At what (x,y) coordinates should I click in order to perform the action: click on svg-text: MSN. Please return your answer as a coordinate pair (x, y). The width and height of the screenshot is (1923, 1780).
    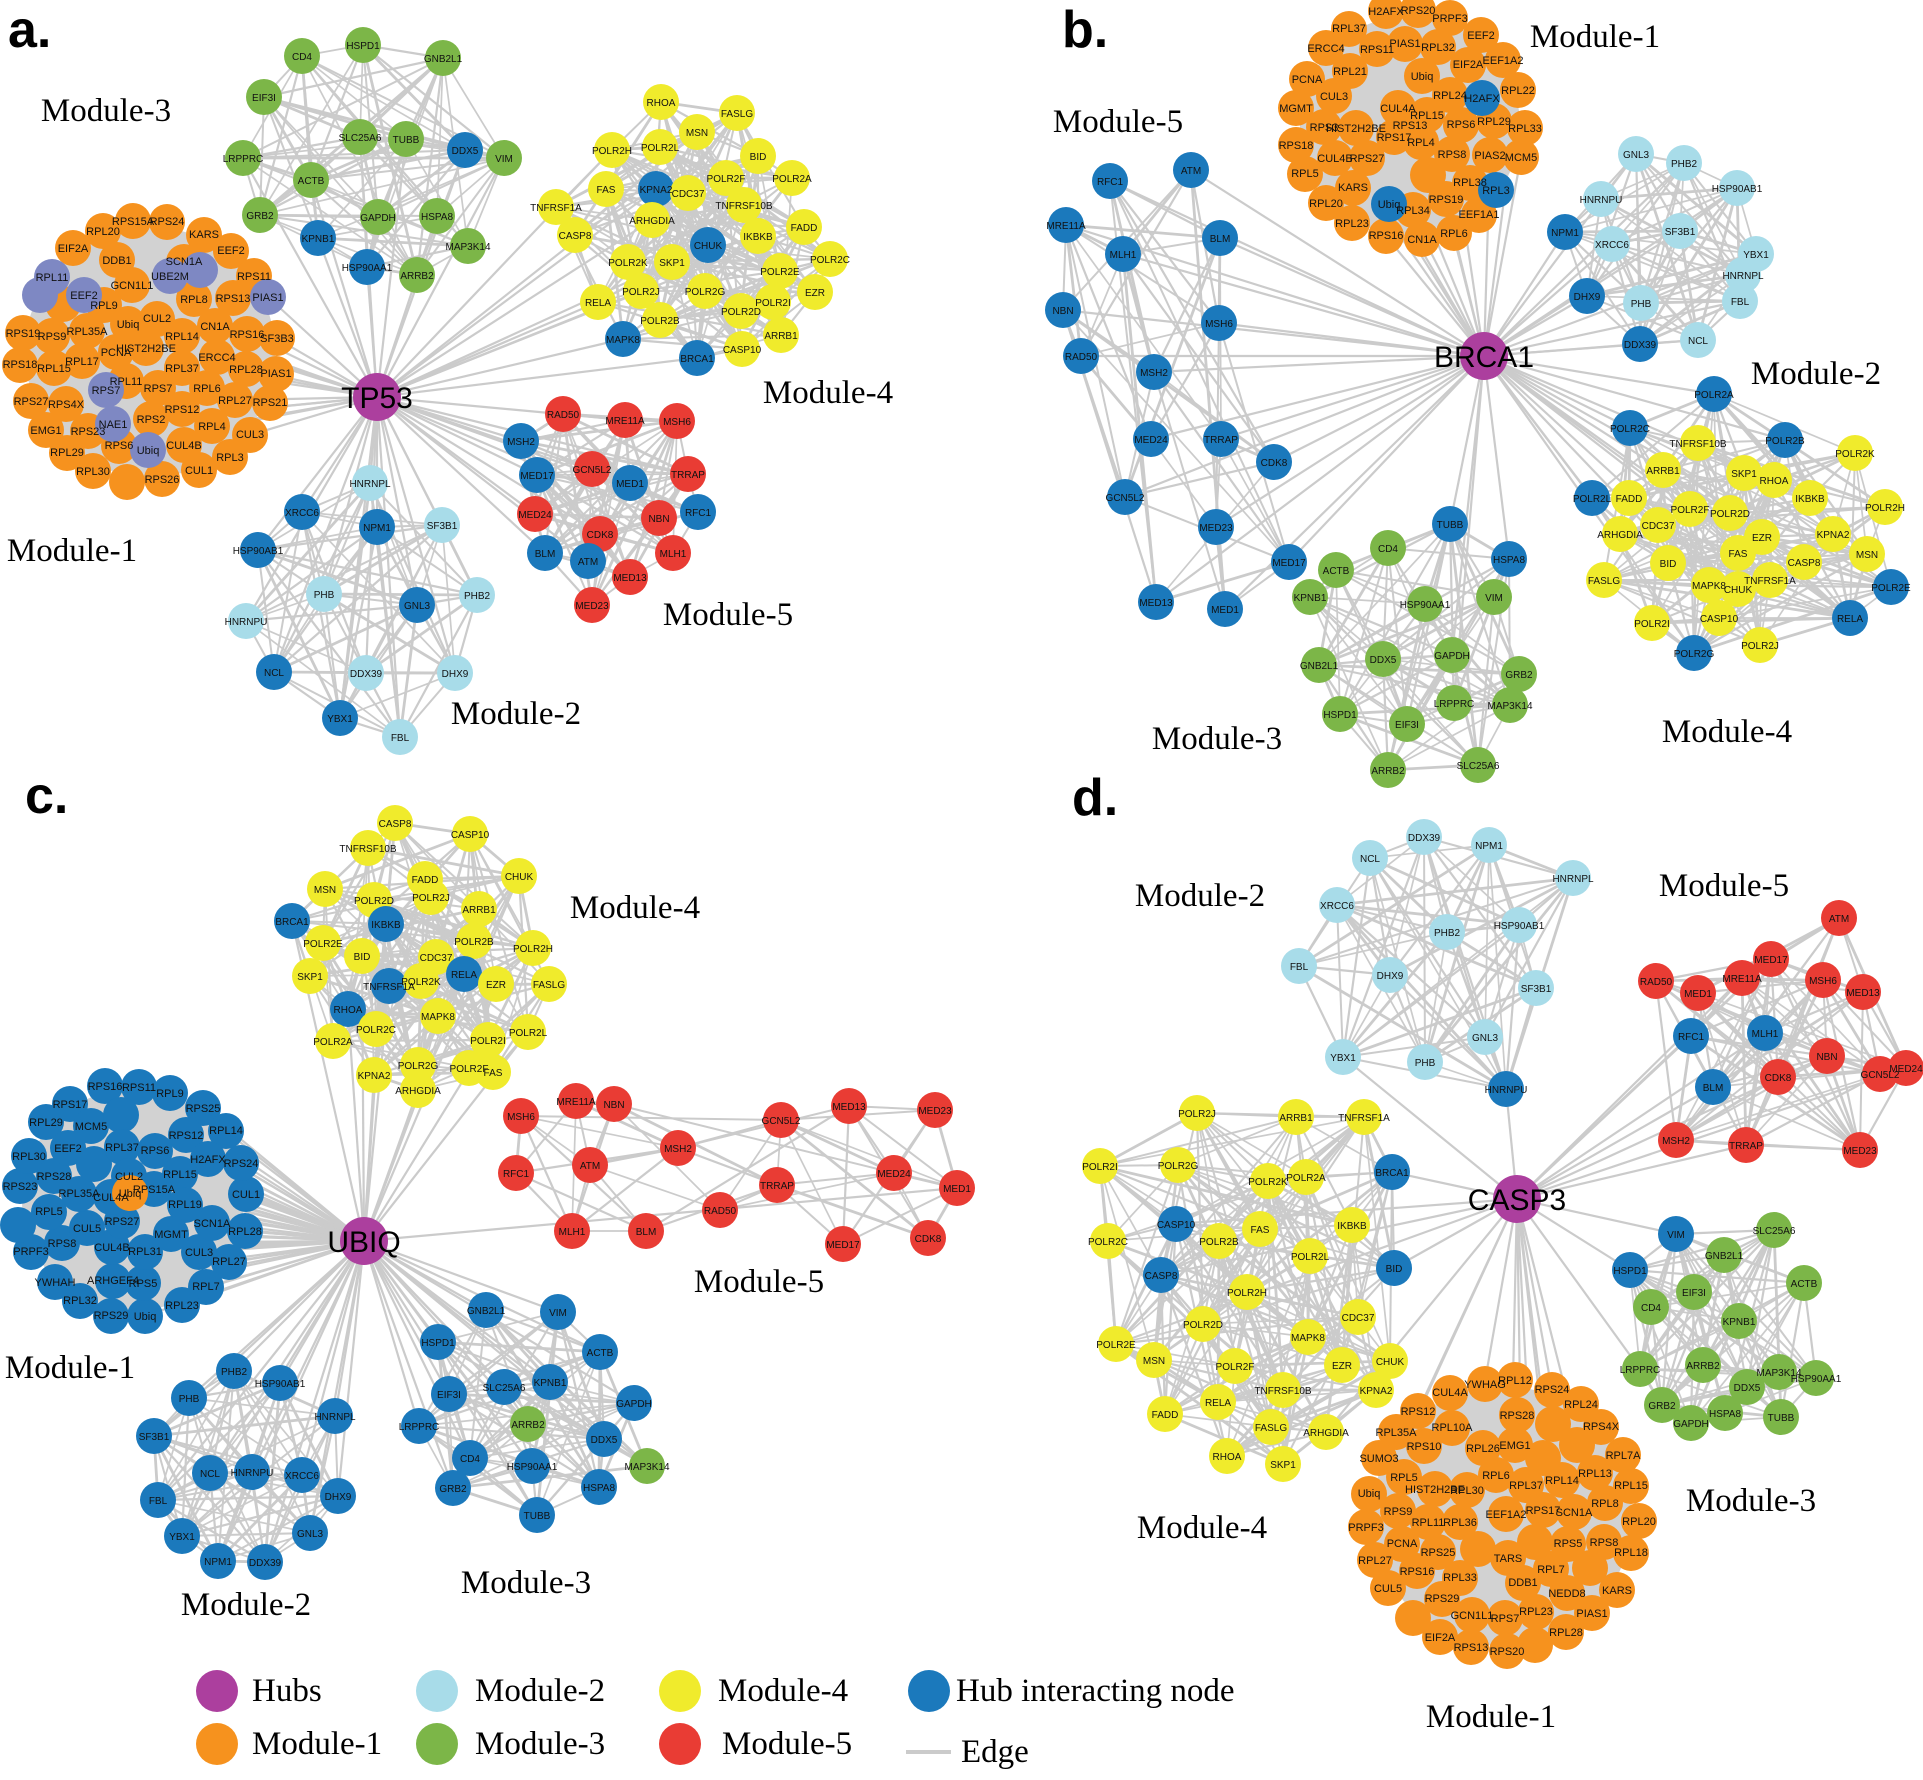
    Looking at the image, I should click on (697, 133).